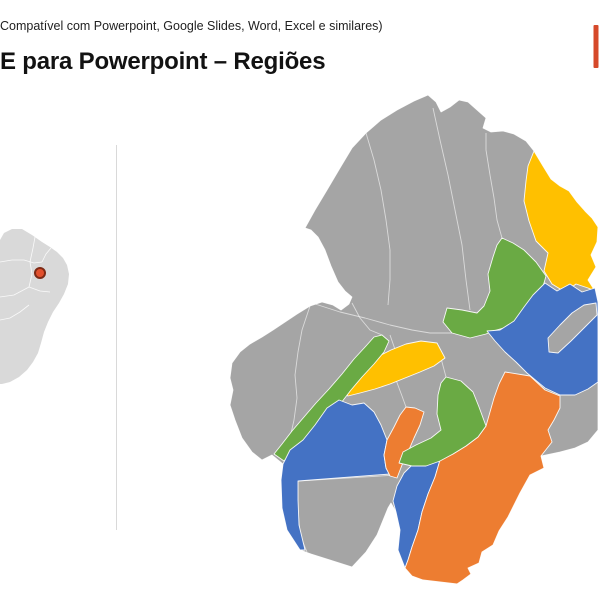 The width and height of the screenshot is (600, 600). I want to click on page-title: E para Powerpoint – Regiões, so click(163, 61).